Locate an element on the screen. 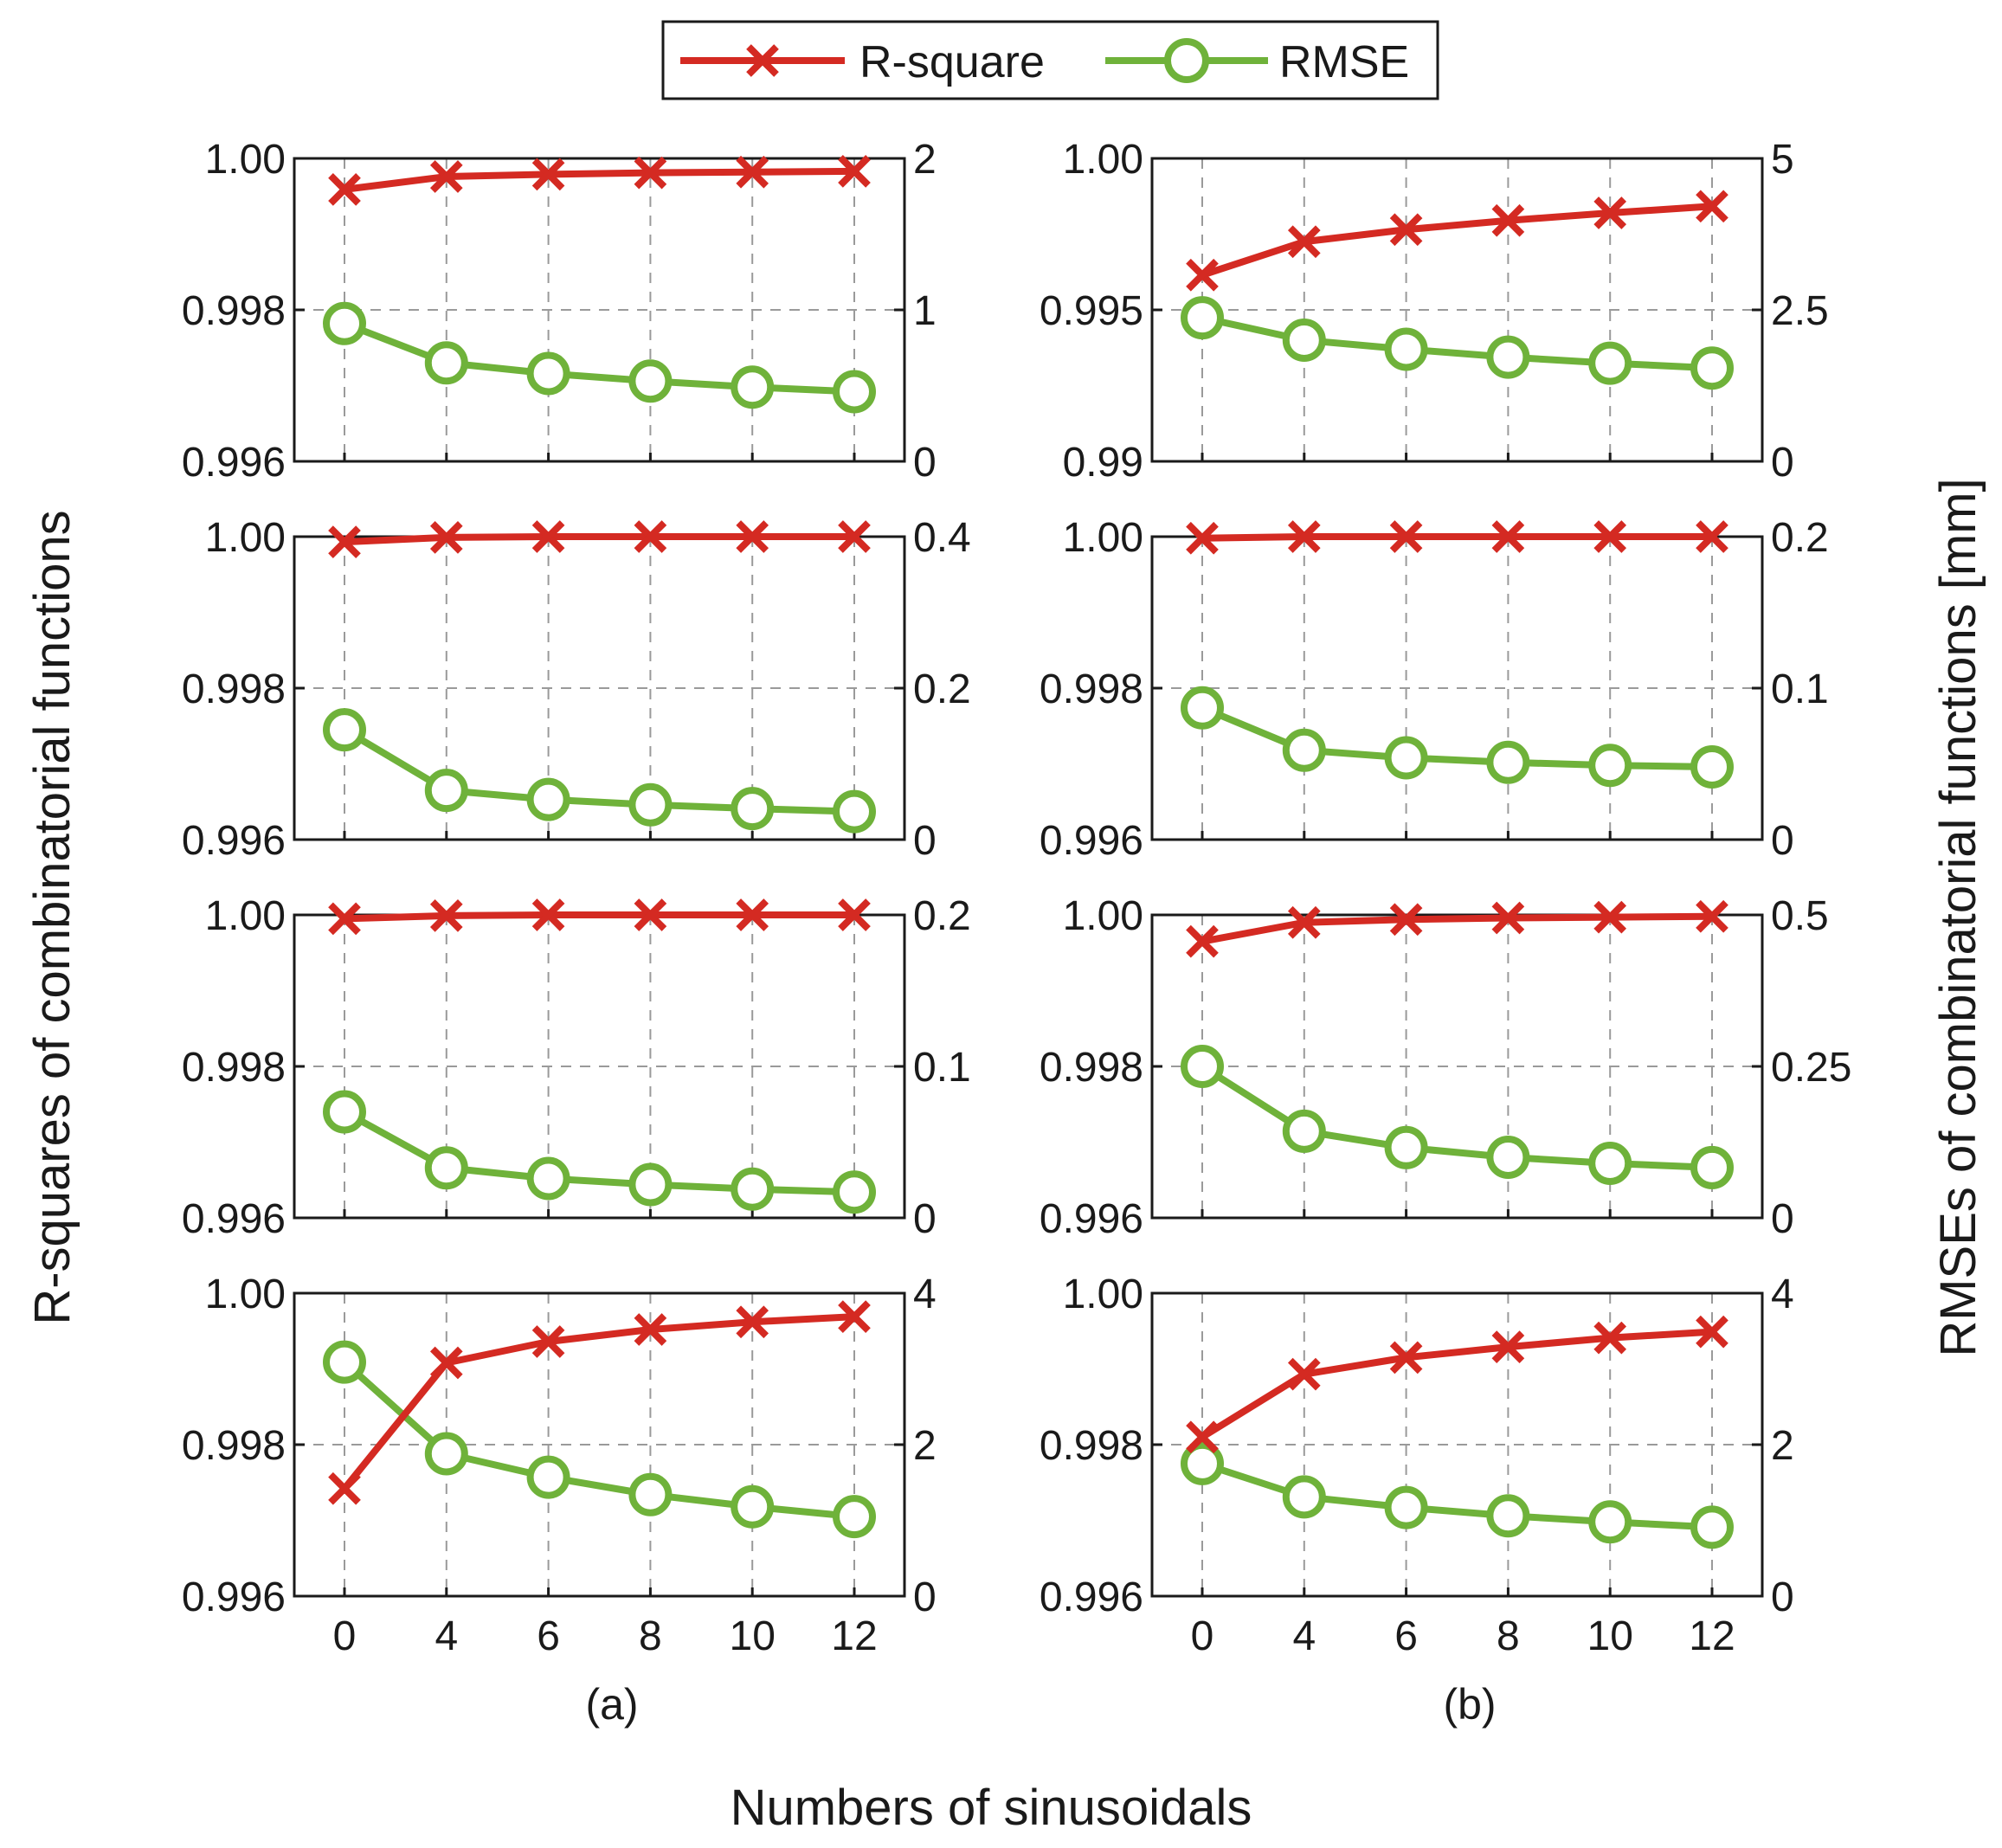 The image size is (2002, 1848). left-tick-label: 0.99 is located at coordinates (1103, 463).